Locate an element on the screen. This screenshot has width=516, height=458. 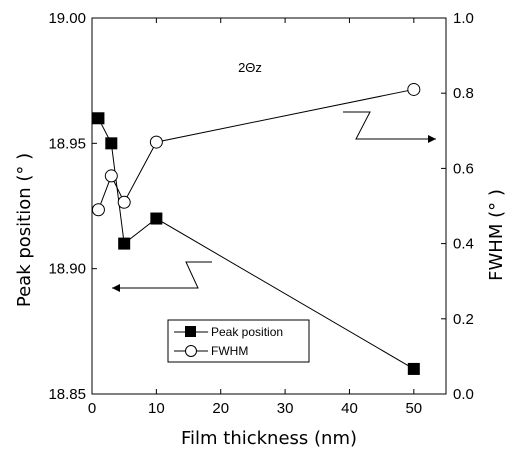
legend-label-fwhm: FWHM is located at coordinates (229, 351).